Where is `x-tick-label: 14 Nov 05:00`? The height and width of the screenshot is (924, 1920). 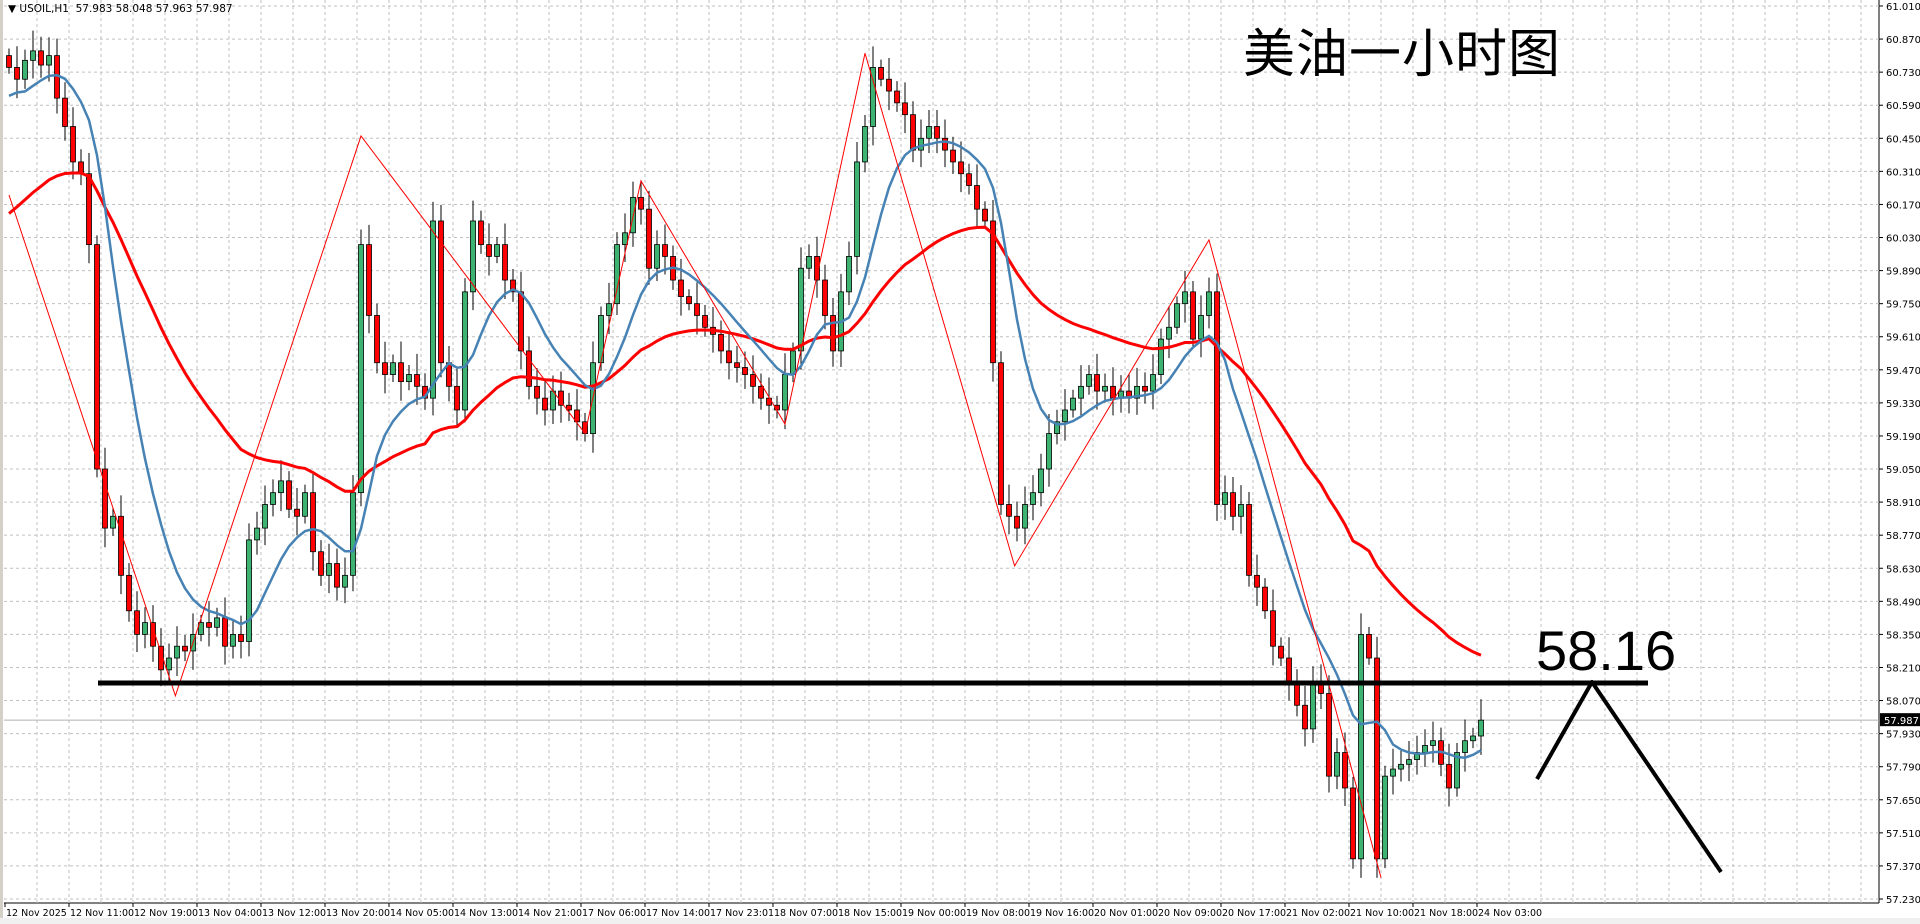 x-tick-label: 14 Nov 05:00 is located at coordinates (422, 913).